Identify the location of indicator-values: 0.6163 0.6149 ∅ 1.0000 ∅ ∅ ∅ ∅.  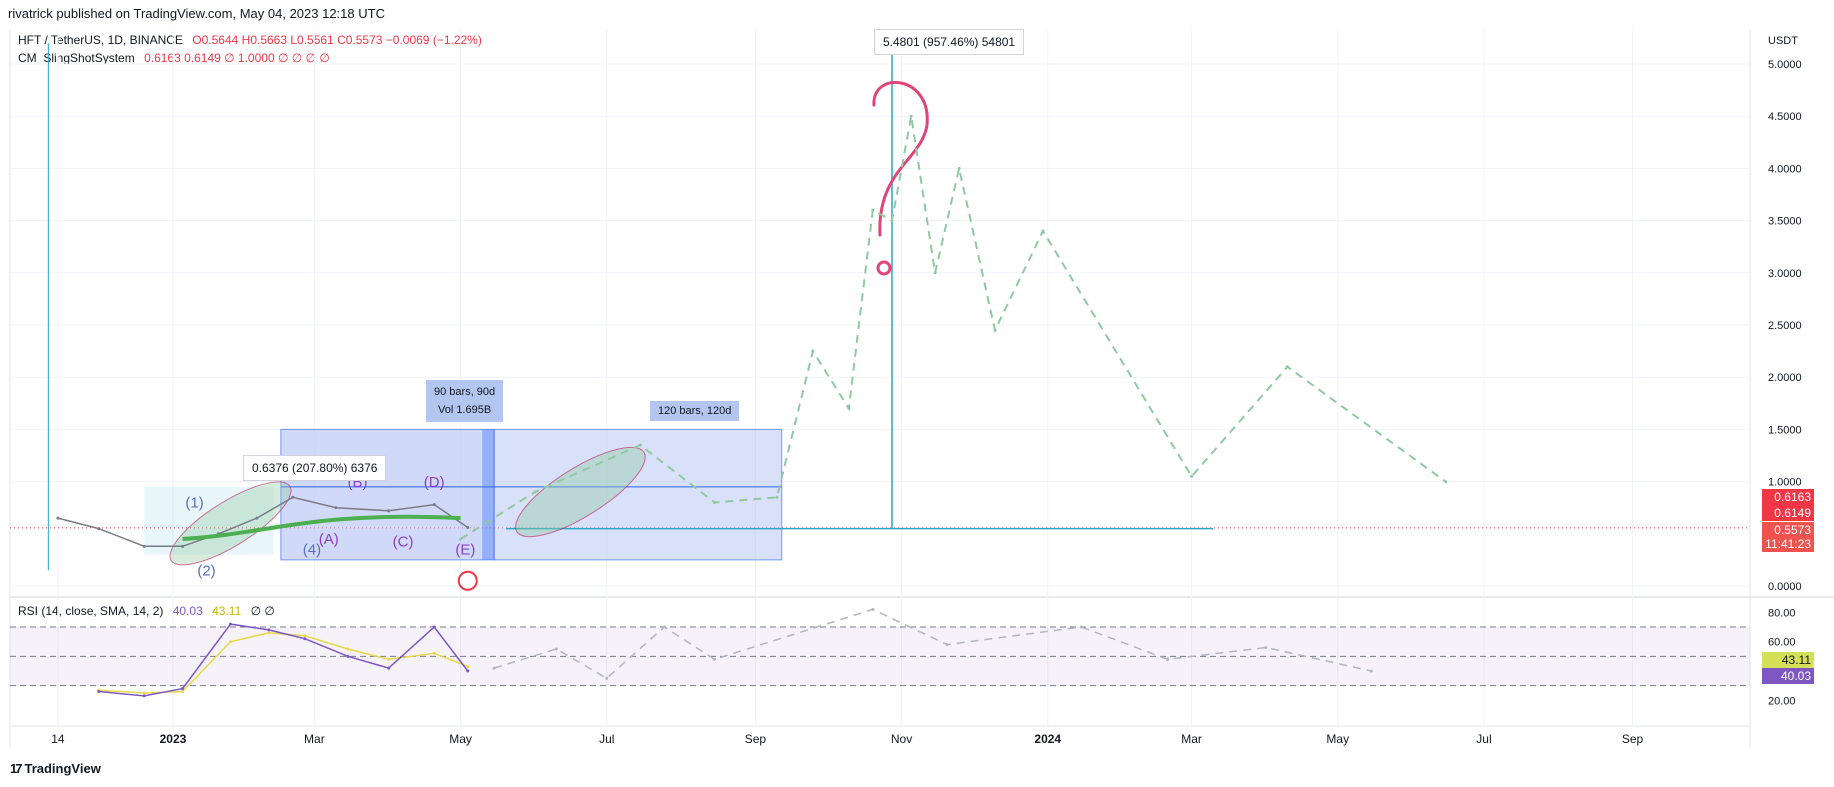
(237, 58).